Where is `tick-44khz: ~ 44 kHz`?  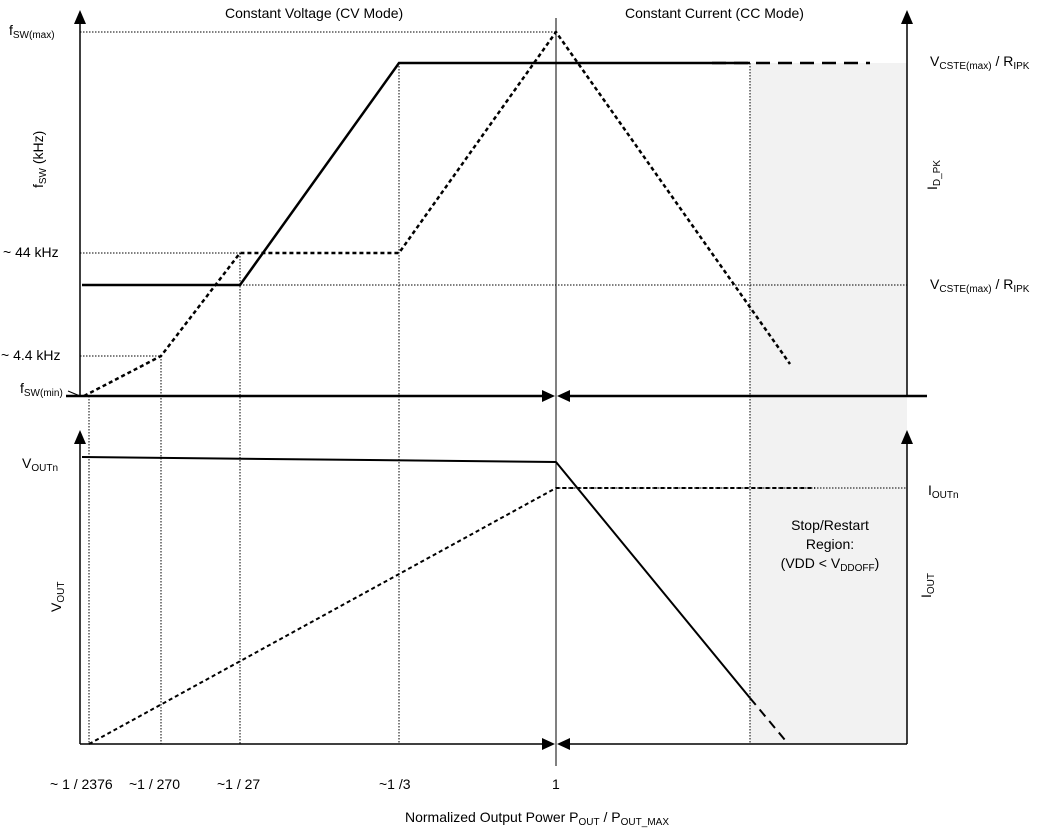
tick-44khz: ~ 44 kHz is located at coordinates (31, 252).